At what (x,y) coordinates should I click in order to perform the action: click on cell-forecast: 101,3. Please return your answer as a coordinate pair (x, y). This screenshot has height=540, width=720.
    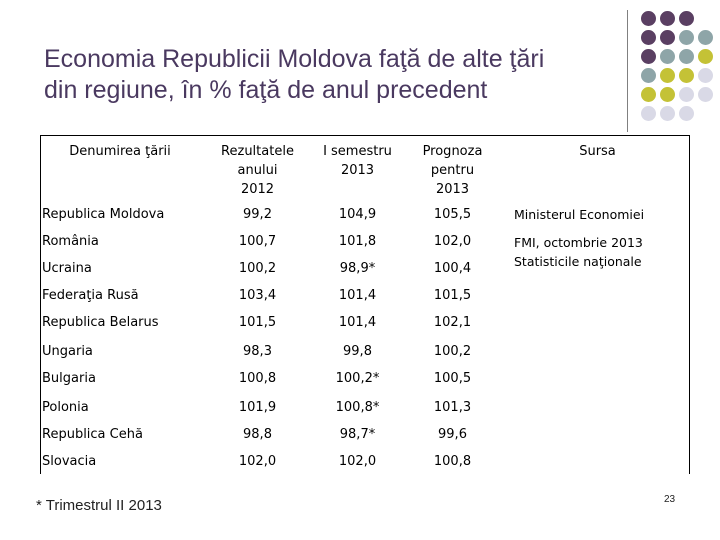
    Looking at the image, I should click on (452, 407).